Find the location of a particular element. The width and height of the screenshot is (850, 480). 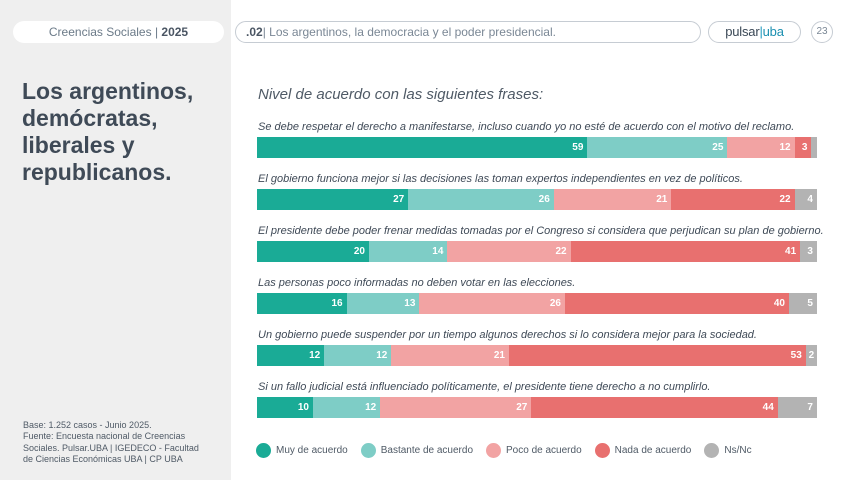

page-title-line: Los argentinos, is located at coordinates (108, 91).